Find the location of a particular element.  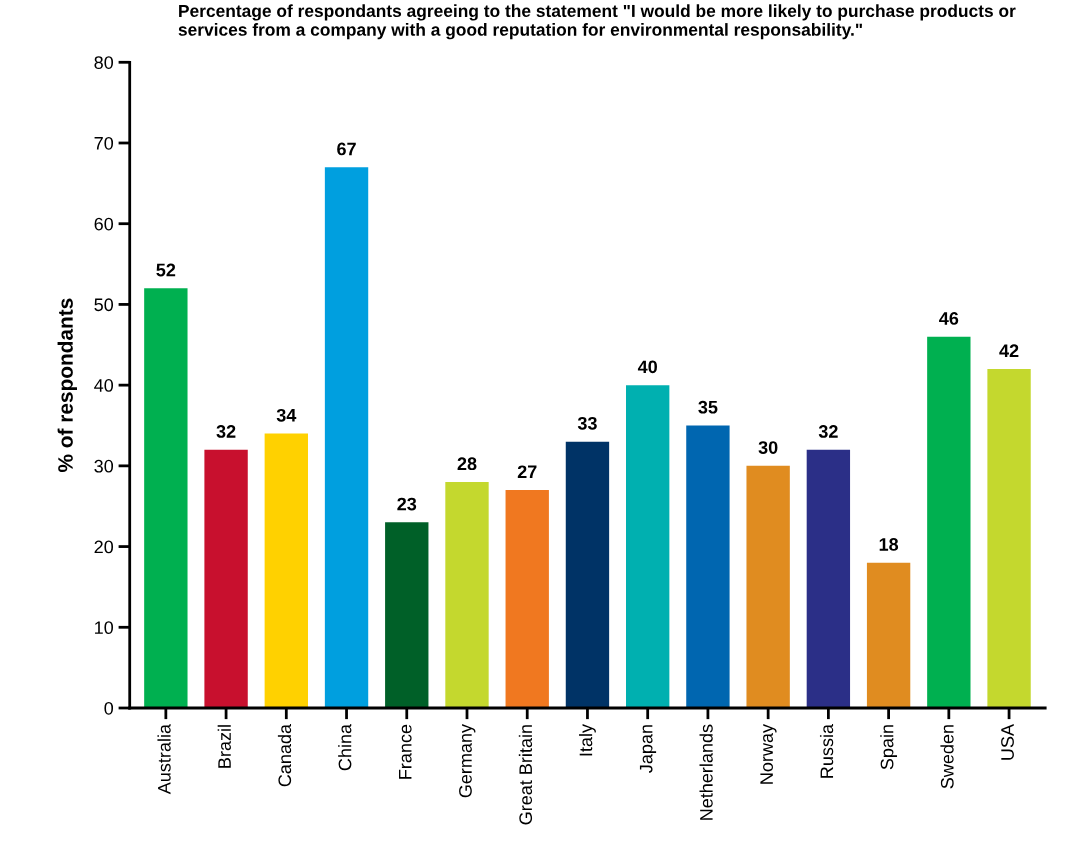

x-tick-label: USA is located at coordinates (1007, 742).